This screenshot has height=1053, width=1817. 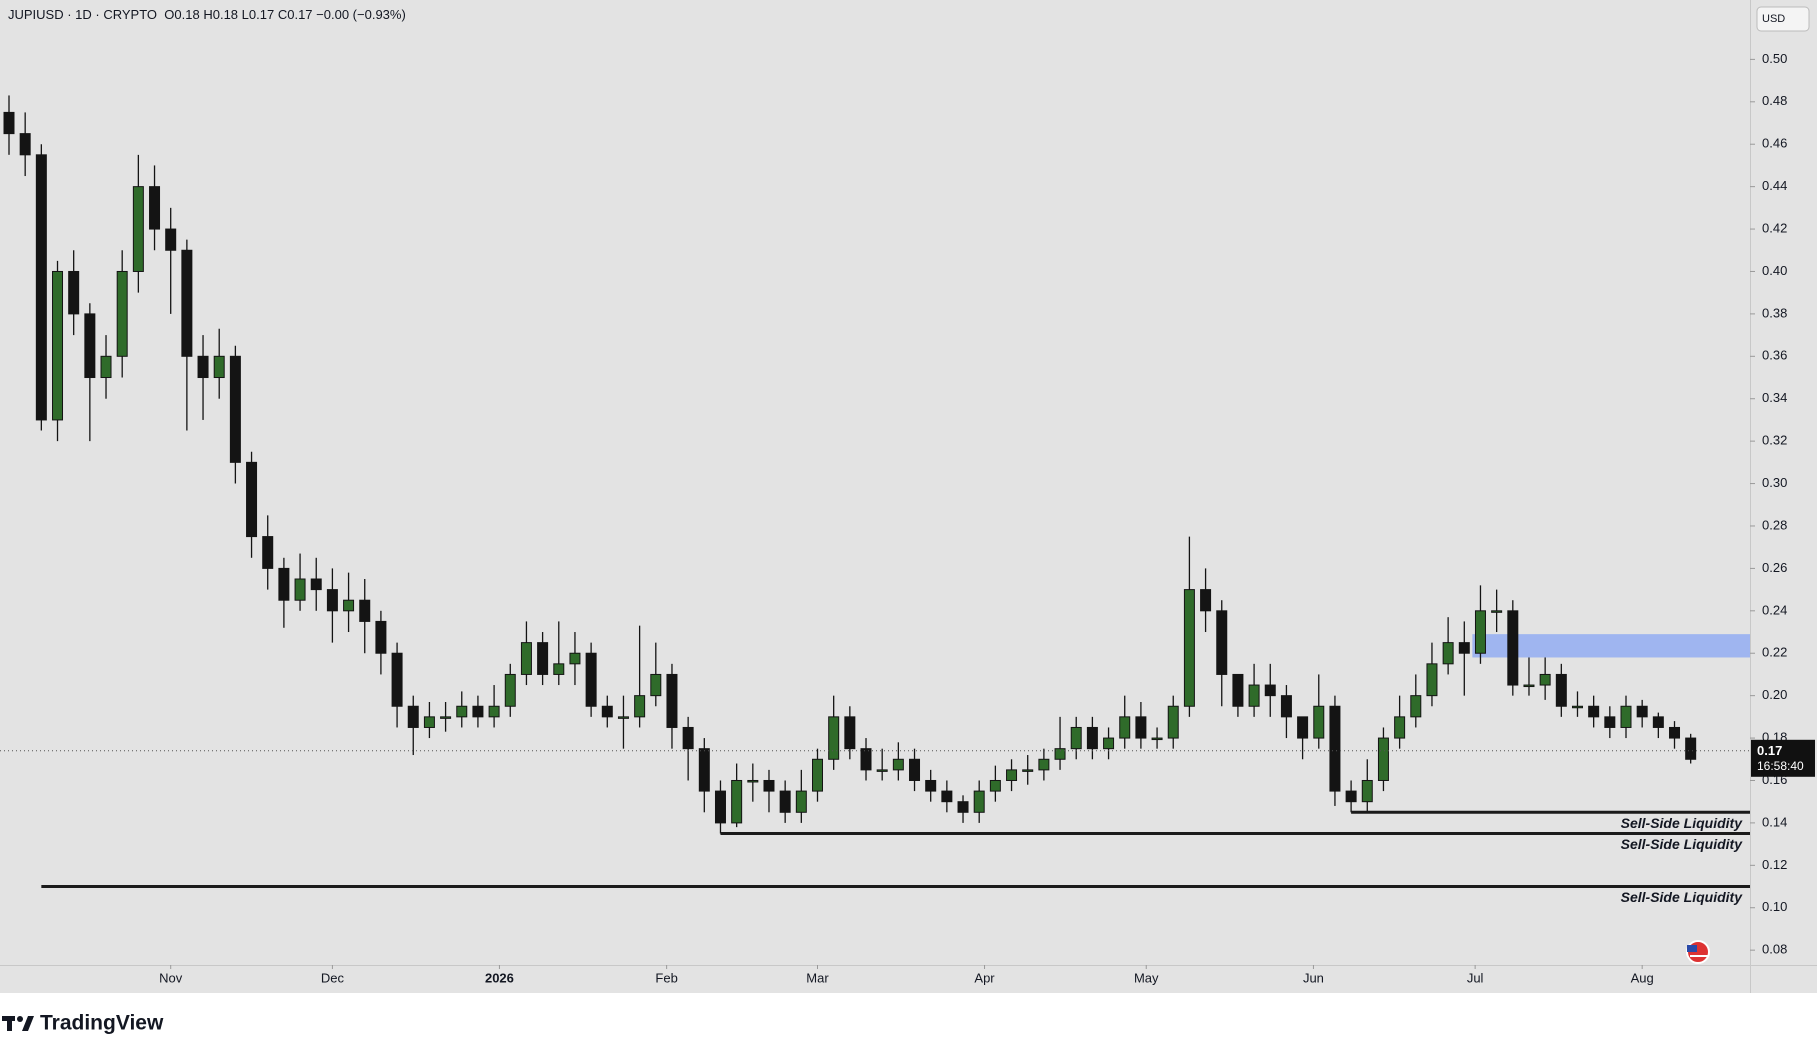 What do you see at coordinates (18, 1023) in the screenshot?
I see `logo-icon` at bounding box center [18, 1023].